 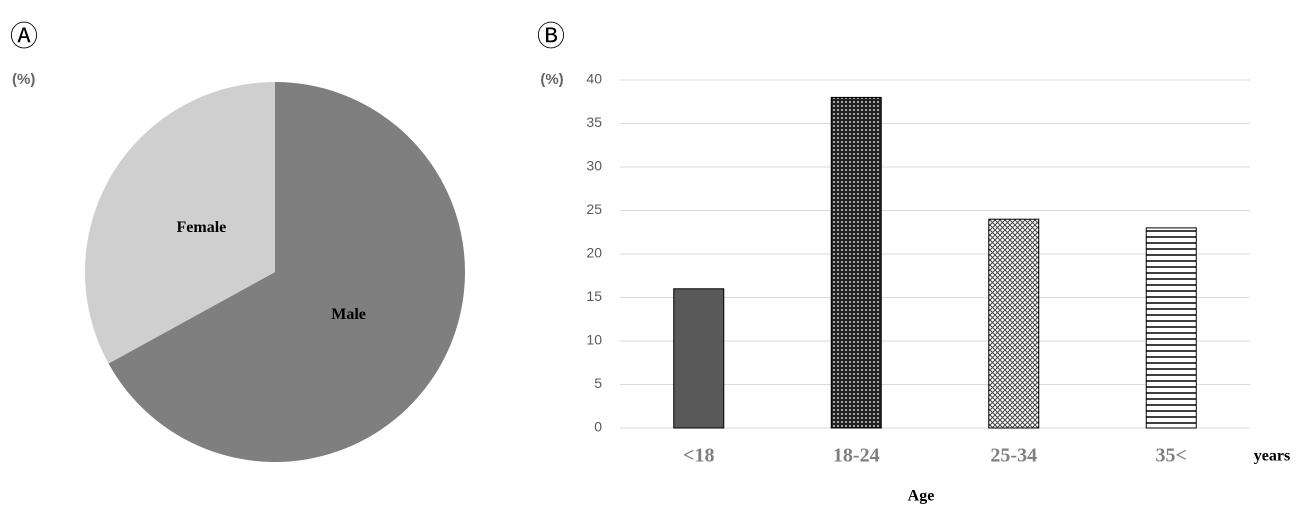 What do you see at coordinates (551, 35) in the screenshot?
I see `panel-label: Ⓑ` at bounding box center [551, 35].